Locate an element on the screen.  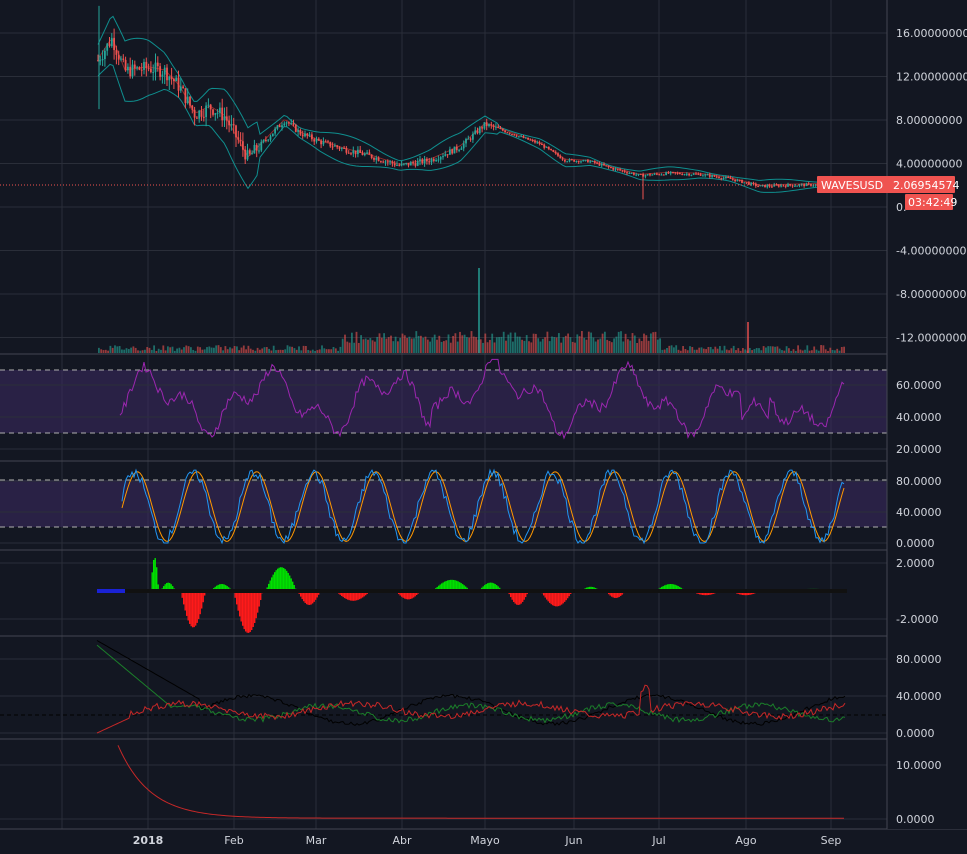
symbol-label: WAVESUSD is located at coordinates (852, 185).